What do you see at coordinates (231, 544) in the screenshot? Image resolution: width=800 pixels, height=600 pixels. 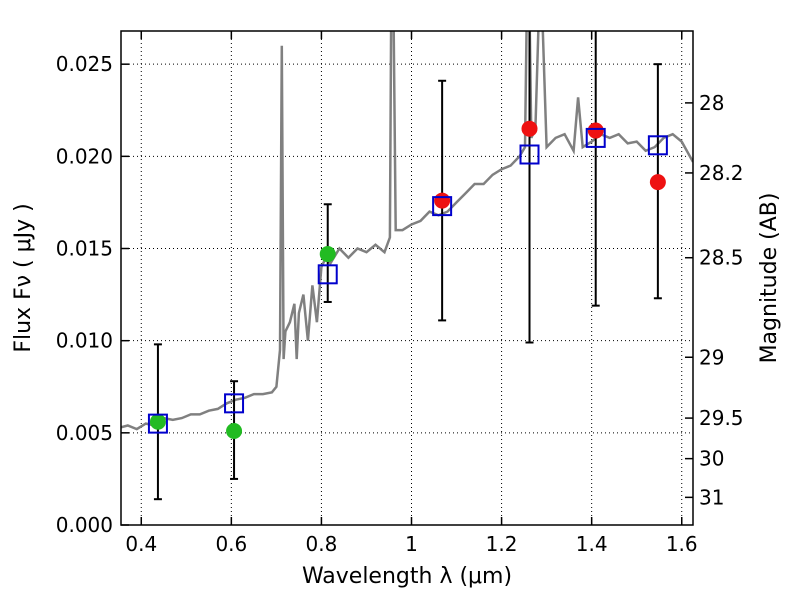 I see `x-tick-label: 0.6` at bounding box center [231, 544].